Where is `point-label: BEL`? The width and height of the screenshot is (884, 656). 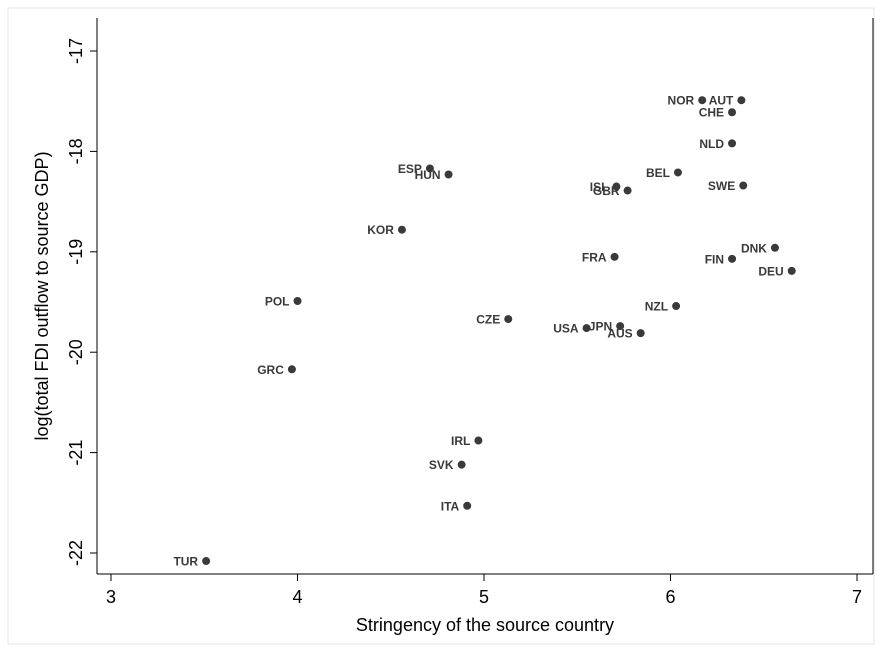 point-label: BEL is located at coordinates (658, 173).